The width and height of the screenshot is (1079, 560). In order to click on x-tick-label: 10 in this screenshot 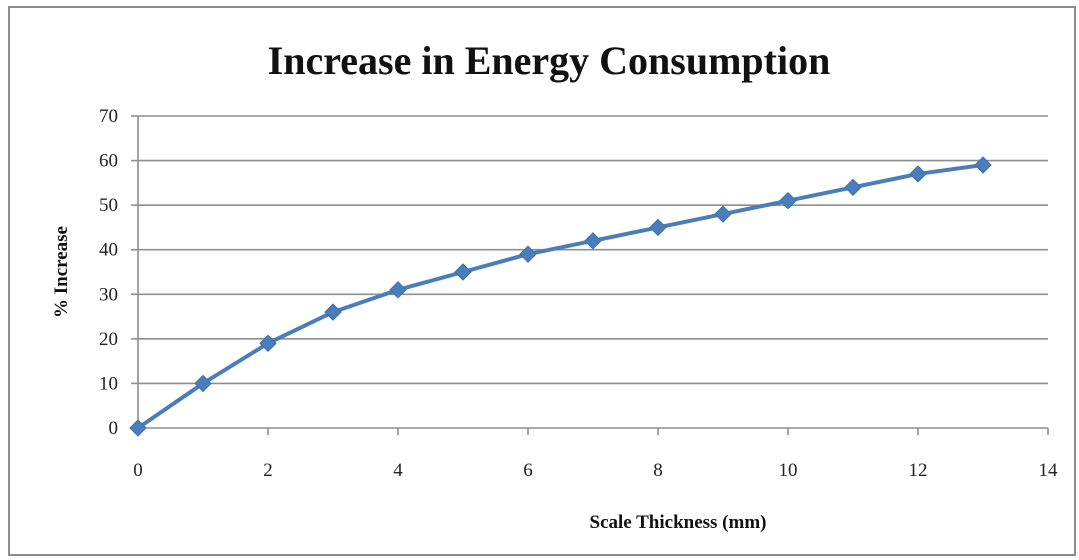, I will do `click(788, 470)`.